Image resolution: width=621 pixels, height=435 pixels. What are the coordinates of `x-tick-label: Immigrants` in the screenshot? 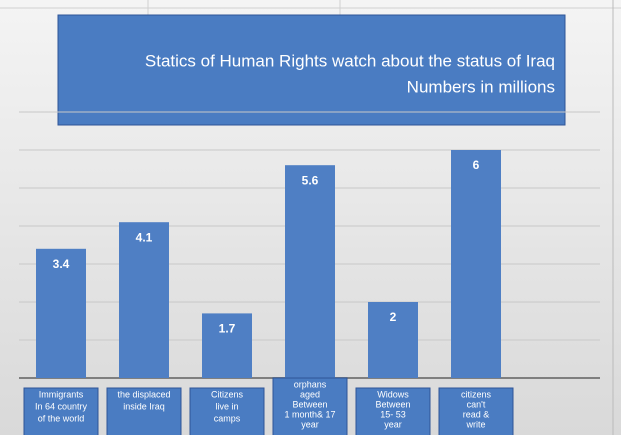 It's located at (61, 394).